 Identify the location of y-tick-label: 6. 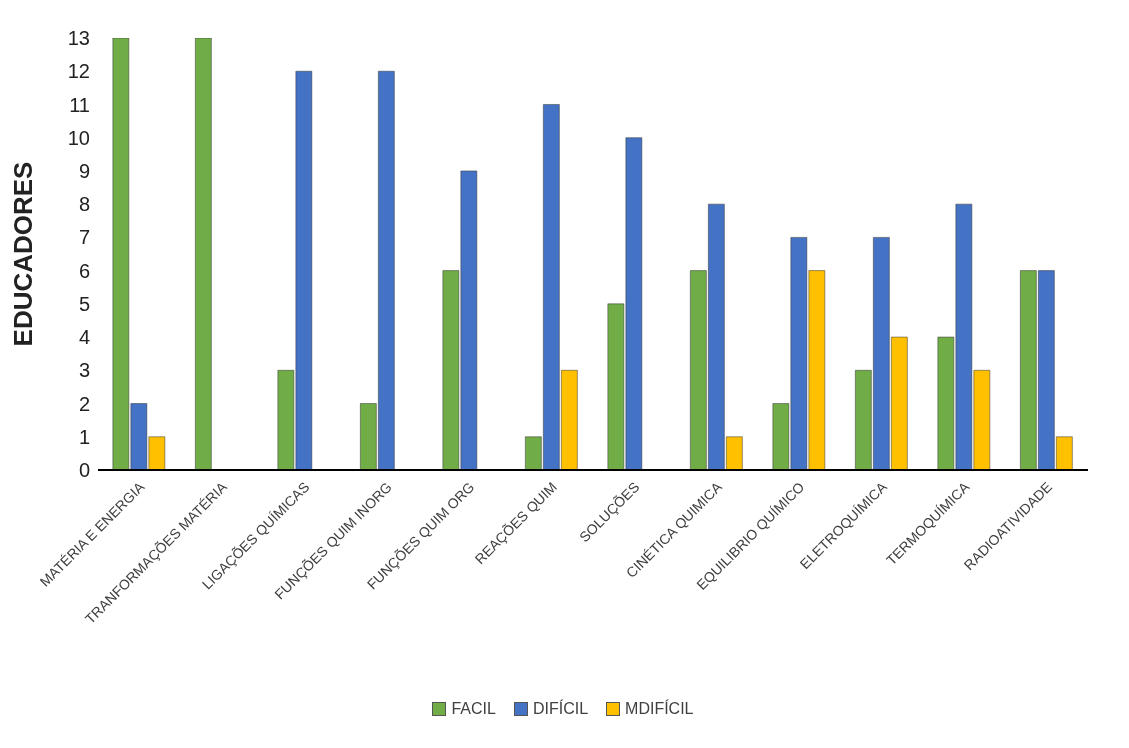
(84, 270).